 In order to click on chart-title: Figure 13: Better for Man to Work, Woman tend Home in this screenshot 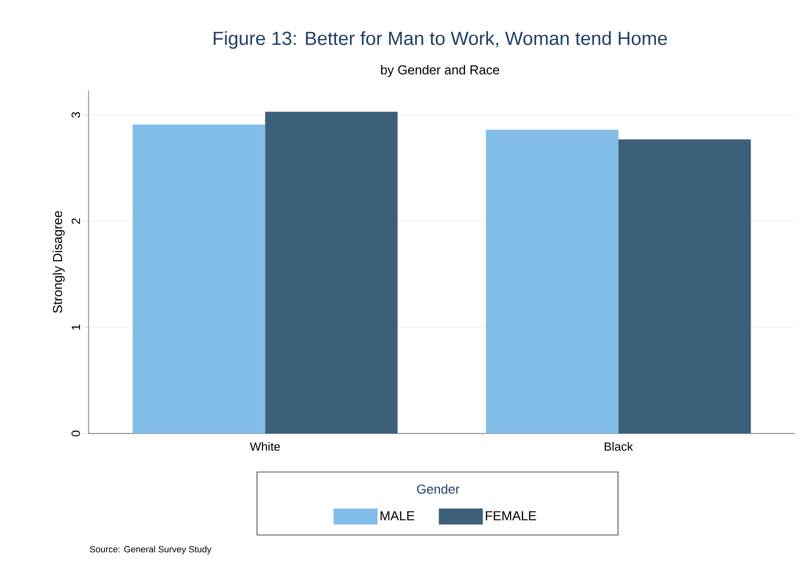, I will do `click(440, 40)`.